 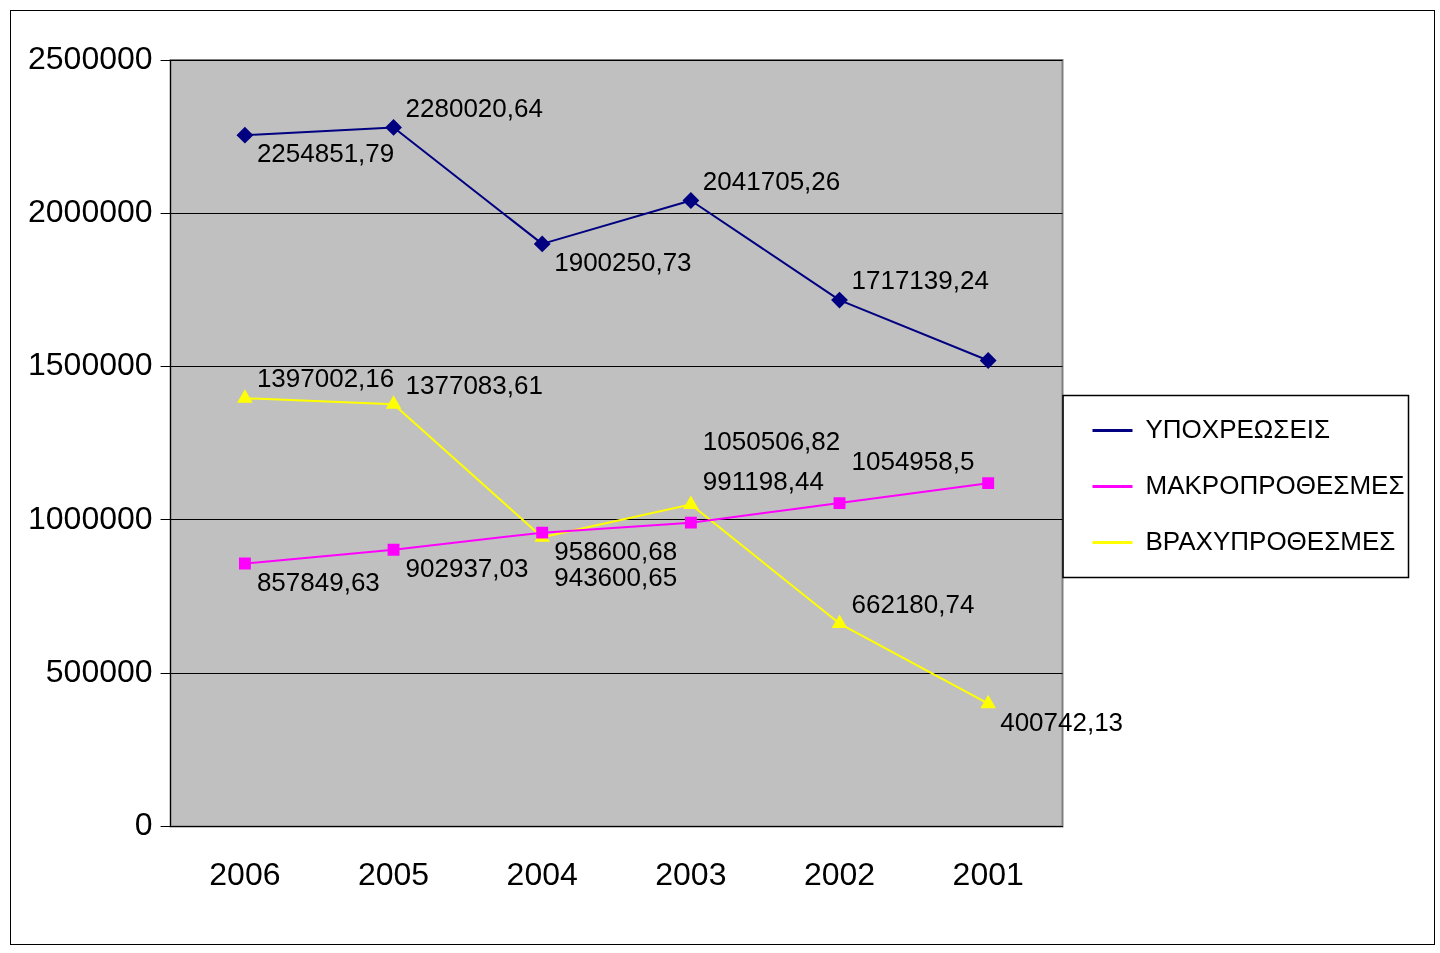 I want to click on data-label: 2280020,64, so click(x=474, y=107).